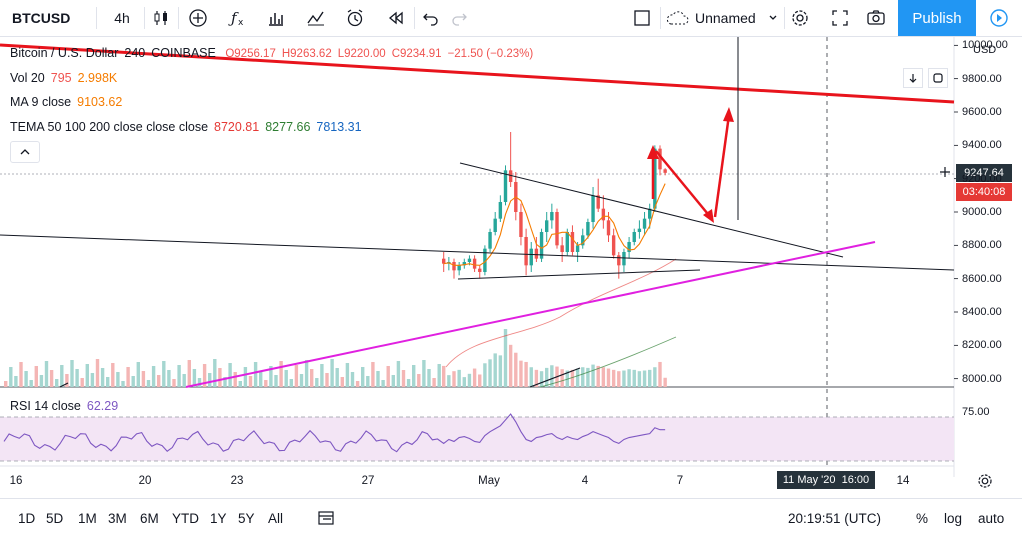 The width and height of the screenshot is (1022, 537). I want to click on divider, so click(414, 18).